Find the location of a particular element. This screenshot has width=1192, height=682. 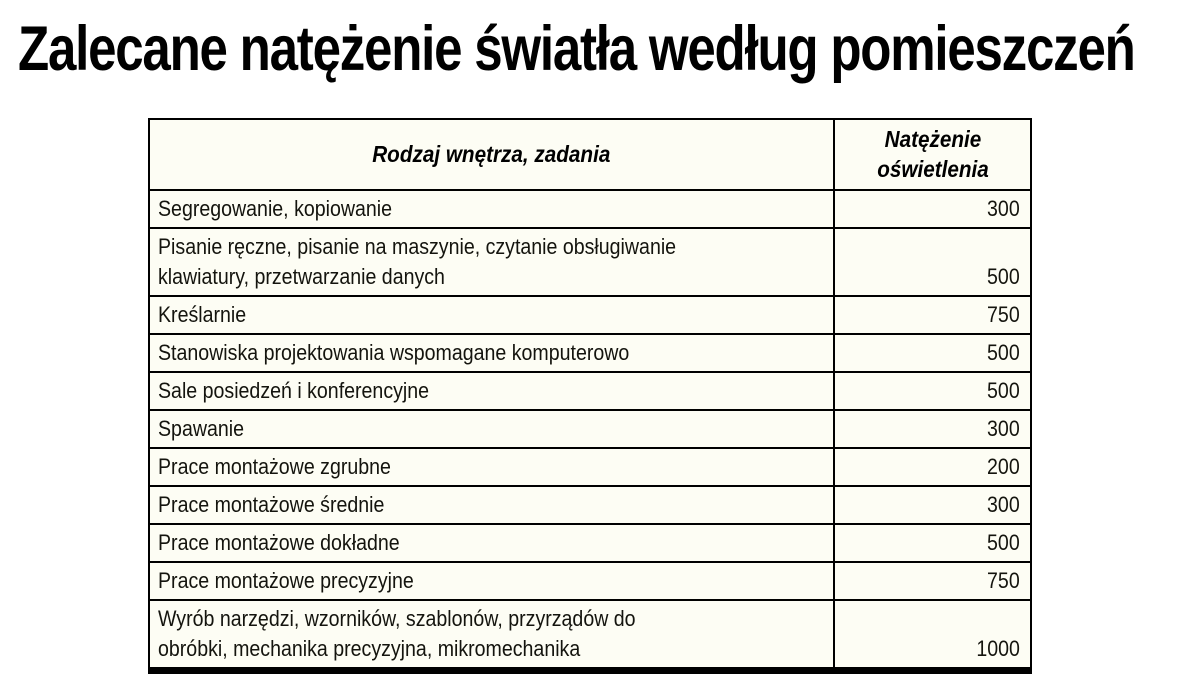

table-row: Prace montażowe precyzyjne 750 is located at coordinates (590, 581).